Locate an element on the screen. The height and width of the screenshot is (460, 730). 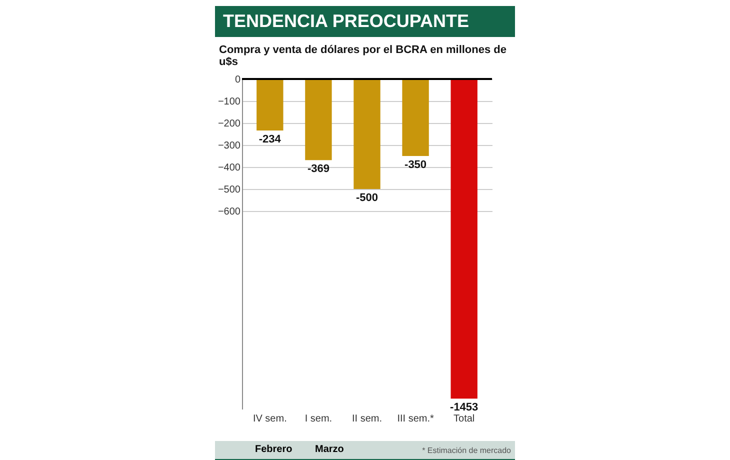
x-tick-label: Total is located at coordinates (464, 419).